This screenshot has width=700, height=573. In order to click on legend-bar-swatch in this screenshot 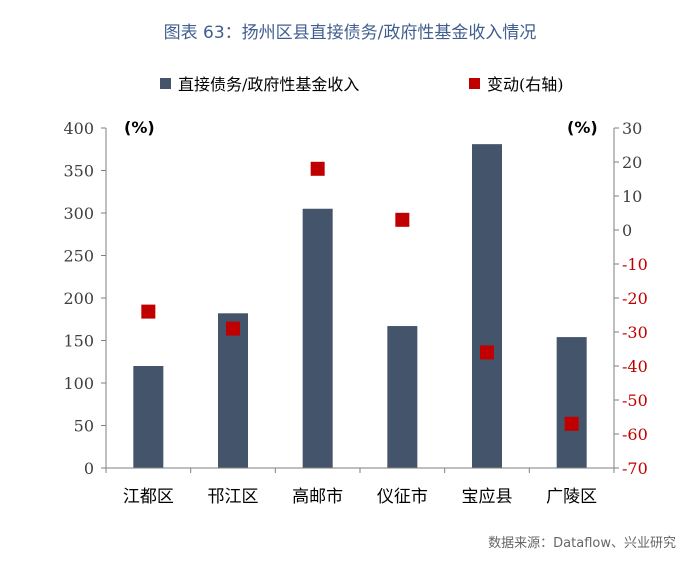, I will do `click(165, 83)`.